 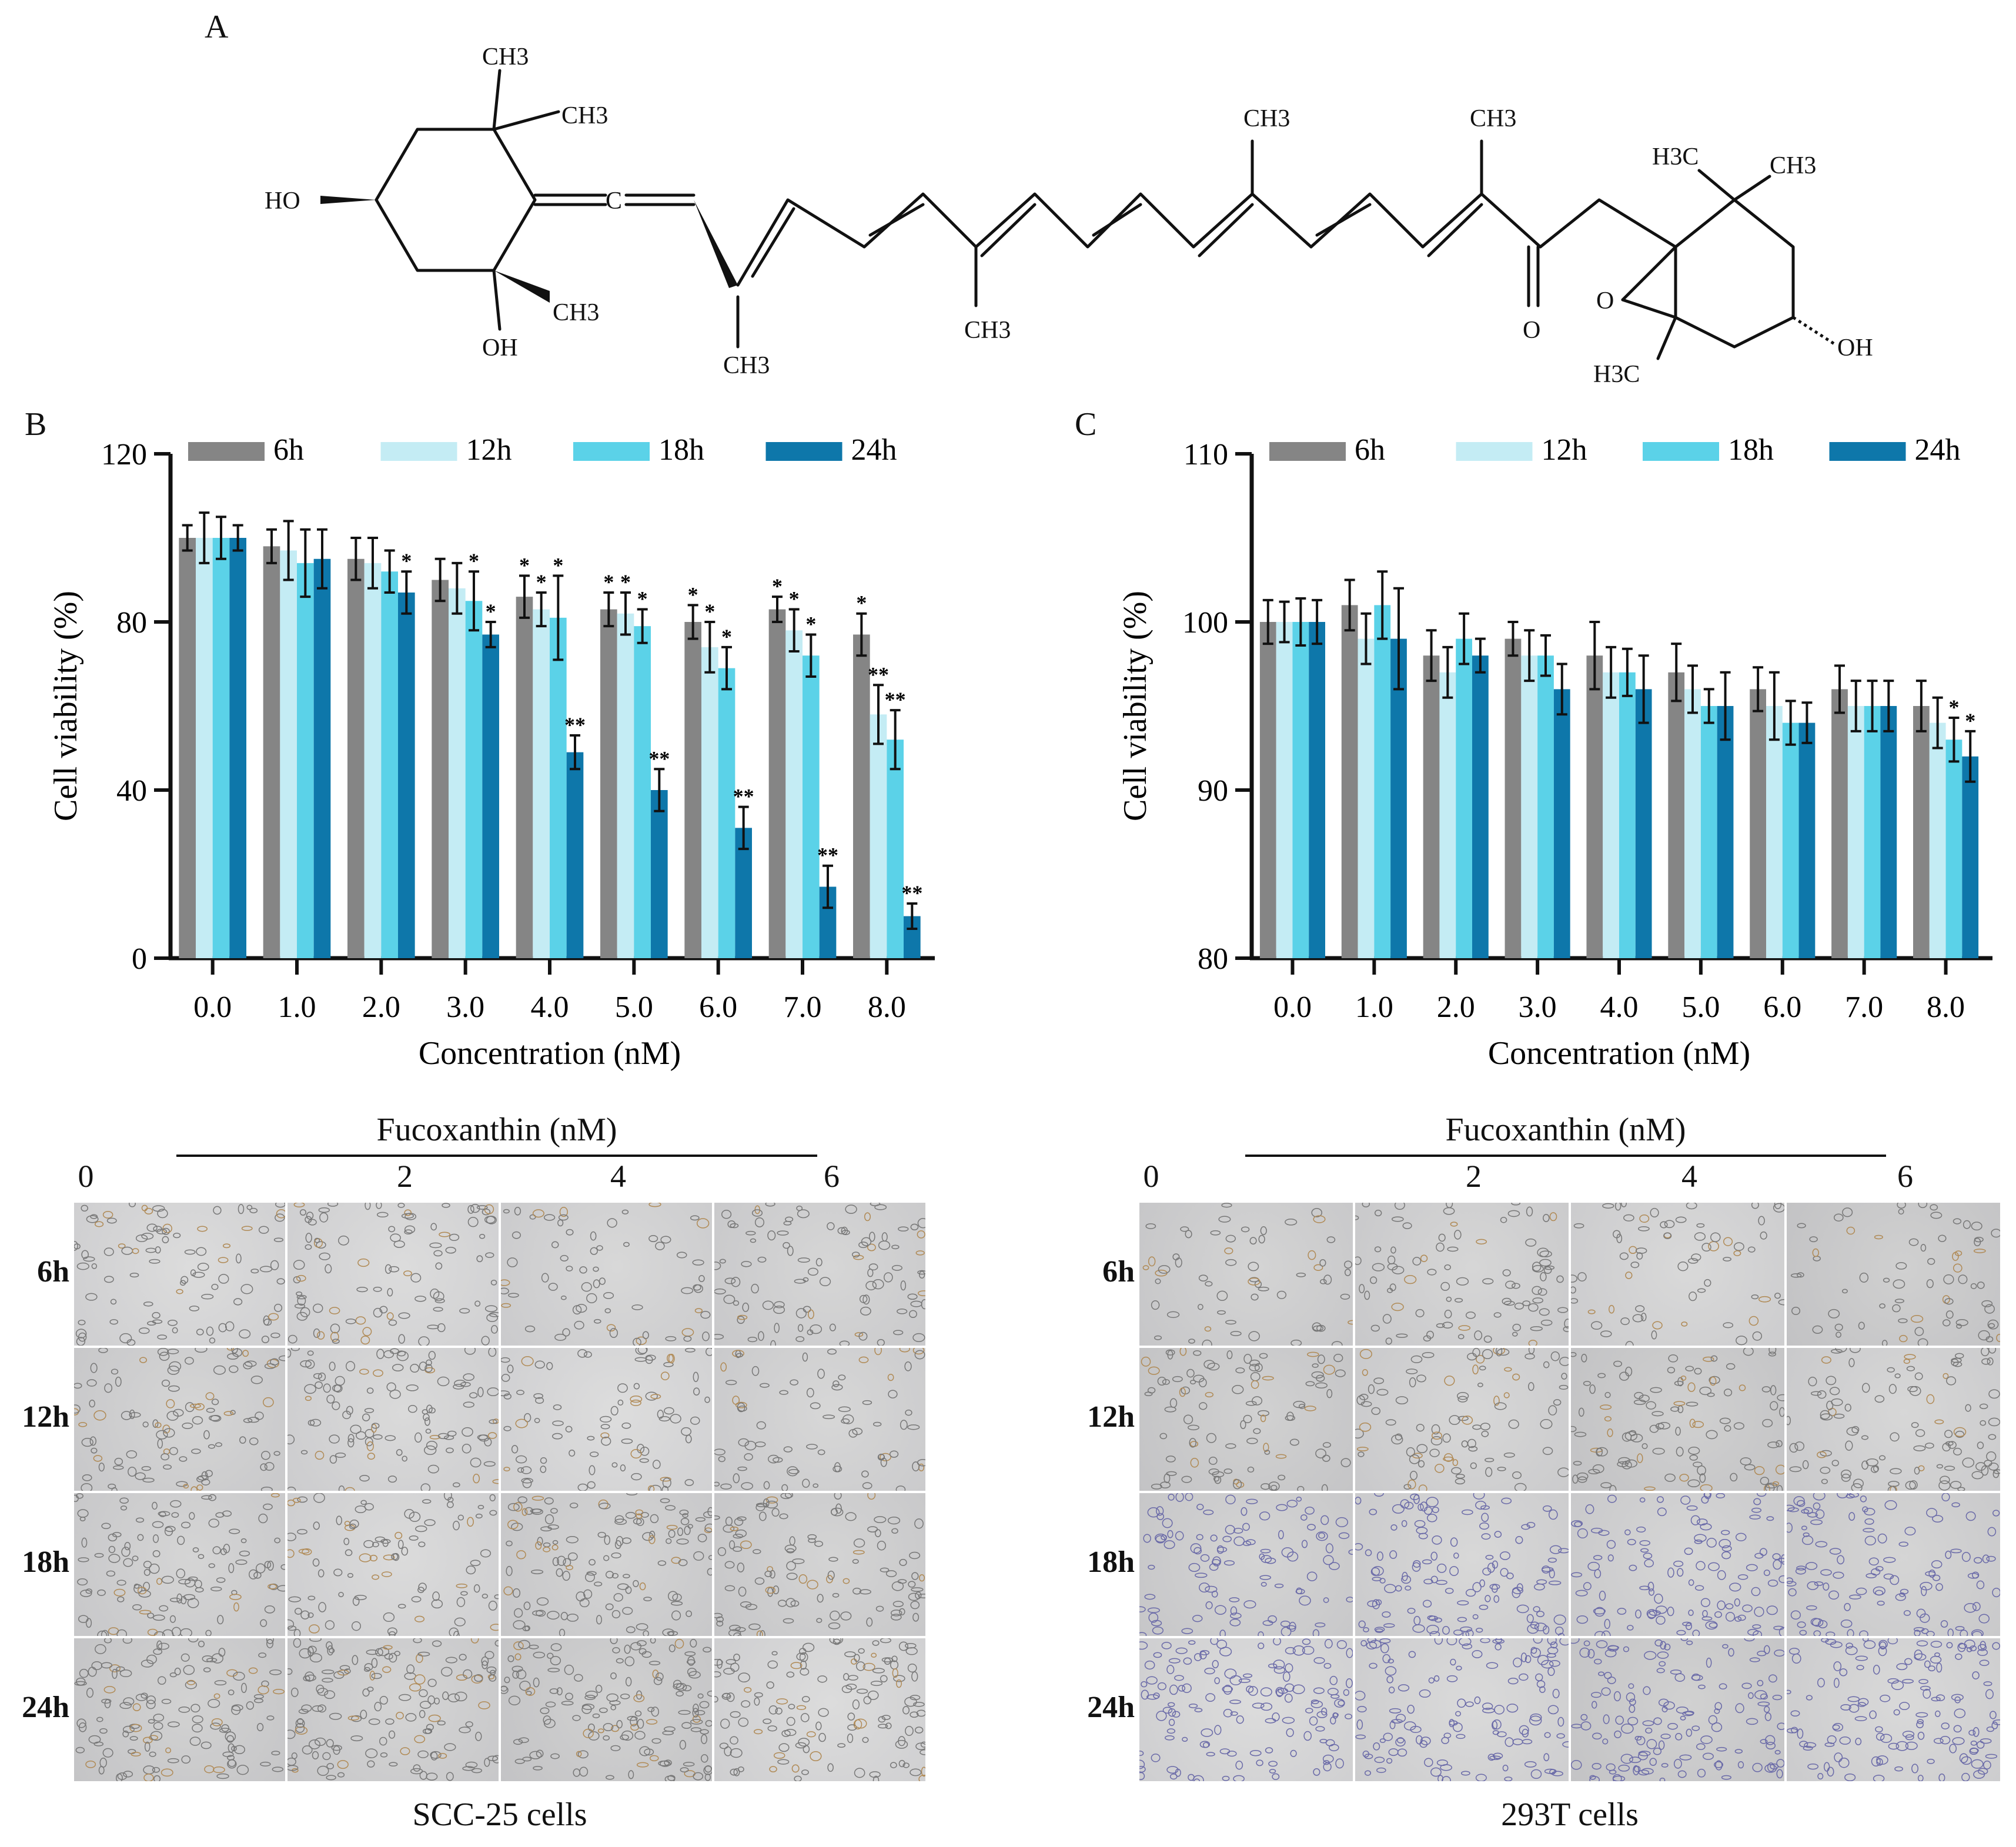 I want to click on chart1-legend-label-24h: 24h, so click(x=1938, y=450).